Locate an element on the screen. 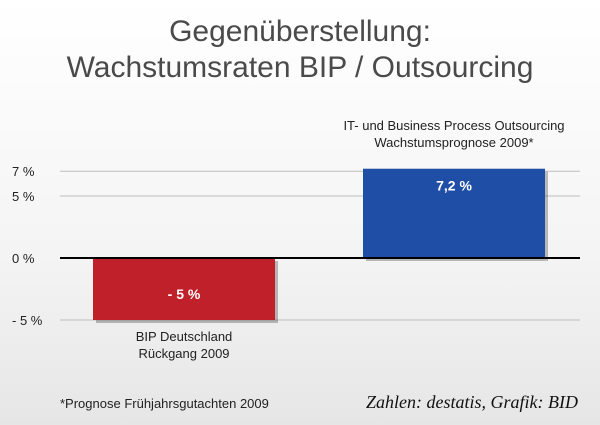 This screenshot has height=425, width=600. category-label: BIP Deutschland is located at coordinates (184, 336).